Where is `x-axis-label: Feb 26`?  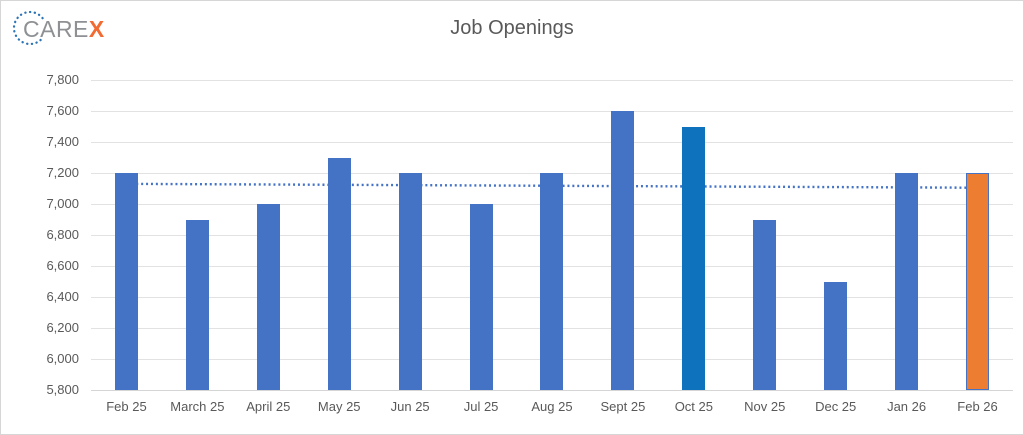
x-axis-label: Feb 26 is located at coordinates (977, 406).